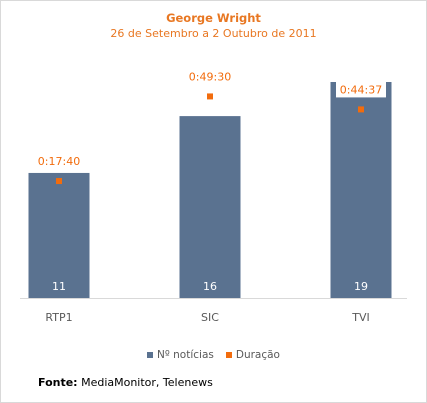 Image resolution: width=427 pixels, height=403 pixels. Describe the element at coordinates (213, 18) in the screenshot. I see `chart-title: George Wright` at that location.